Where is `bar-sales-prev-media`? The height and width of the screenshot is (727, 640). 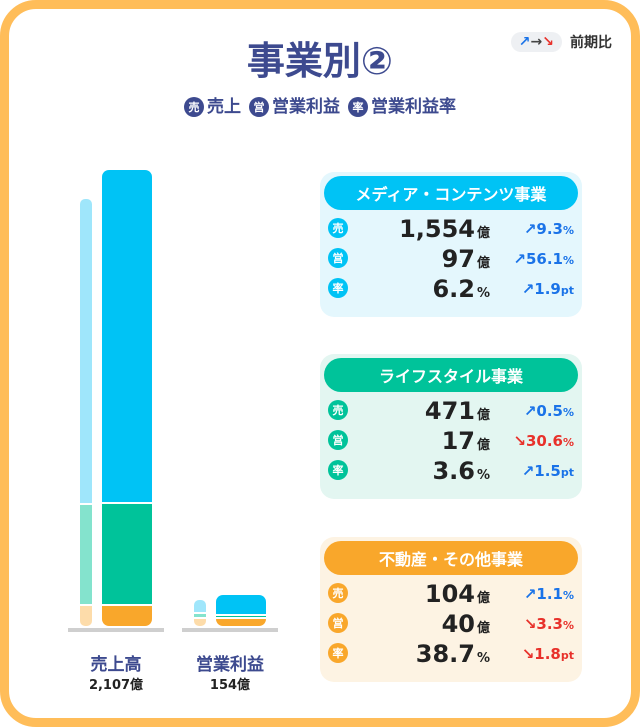
bar-sales-prev-media is located at coordinates (86, 351).